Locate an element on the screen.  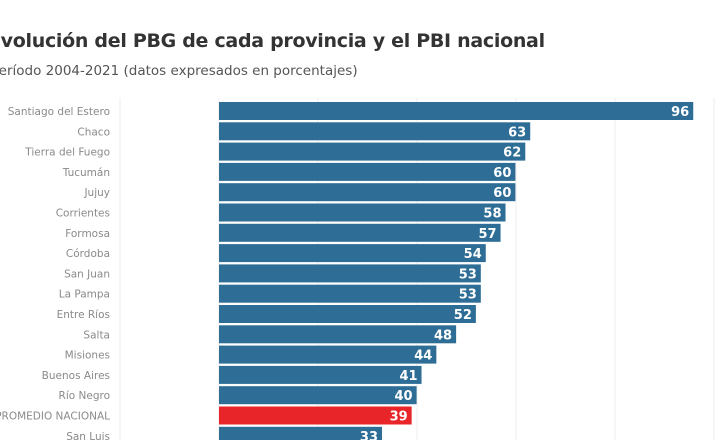
data-label: 96 is located at coordinates (680, 112).